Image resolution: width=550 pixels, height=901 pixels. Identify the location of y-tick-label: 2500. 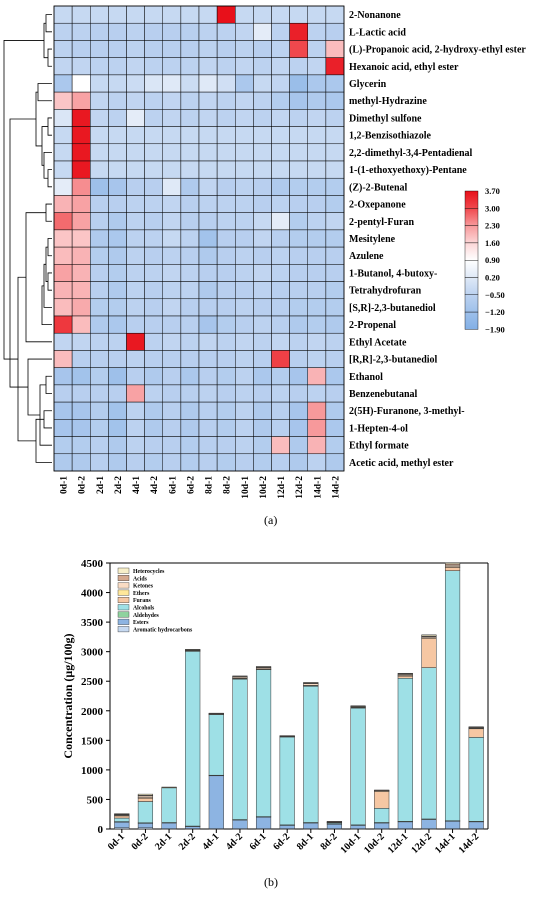
(92, 682).